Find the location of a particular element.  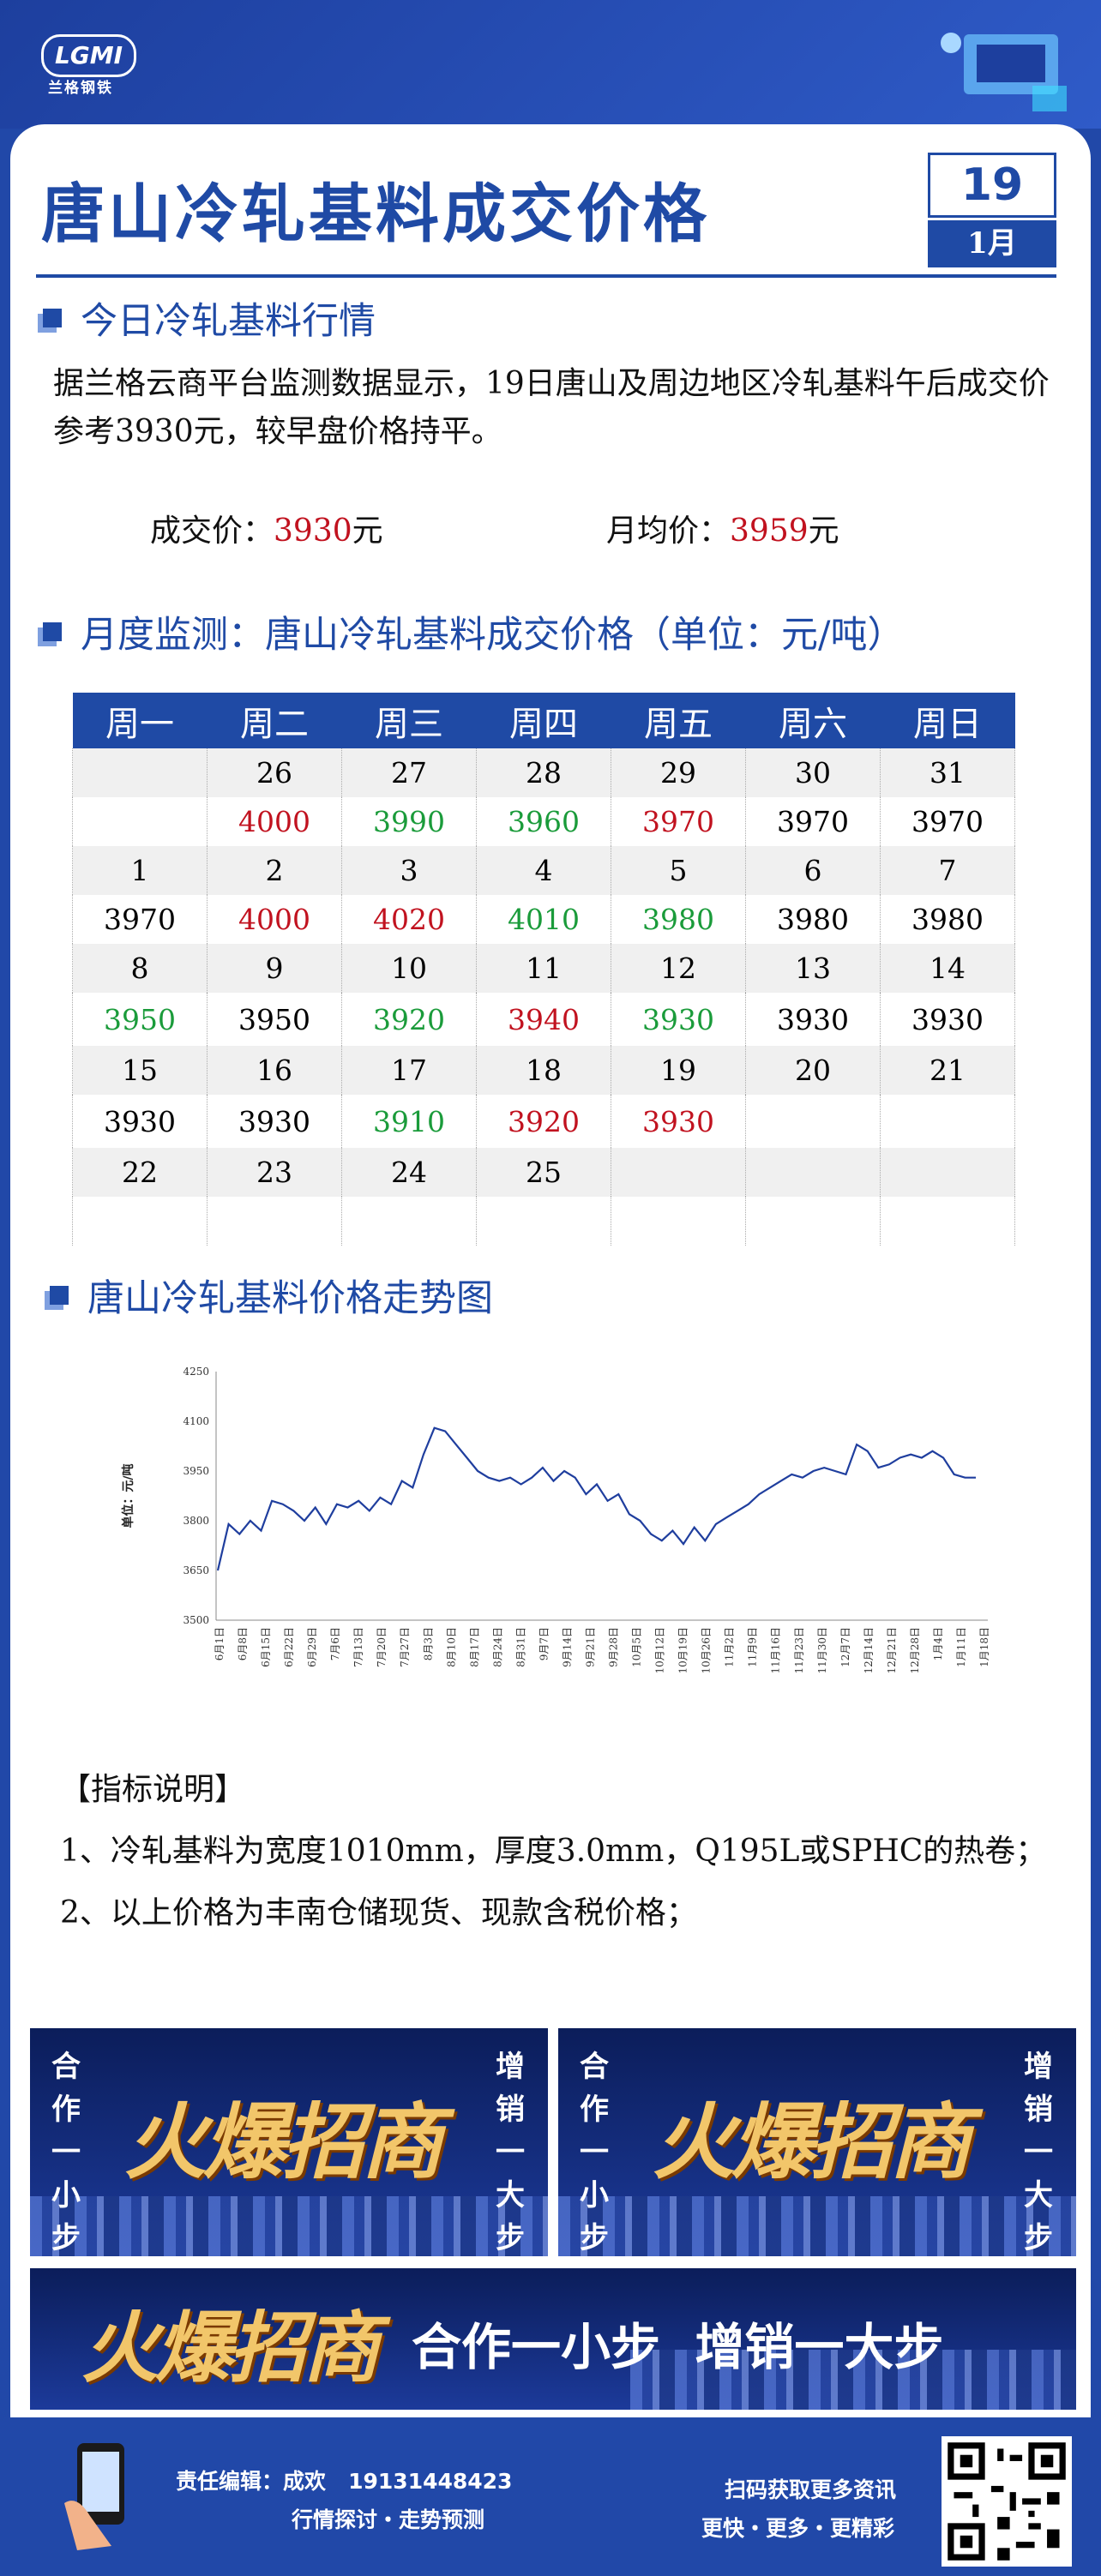

x-tick-label: 9月7日 is located at coordinates (544, 1643).